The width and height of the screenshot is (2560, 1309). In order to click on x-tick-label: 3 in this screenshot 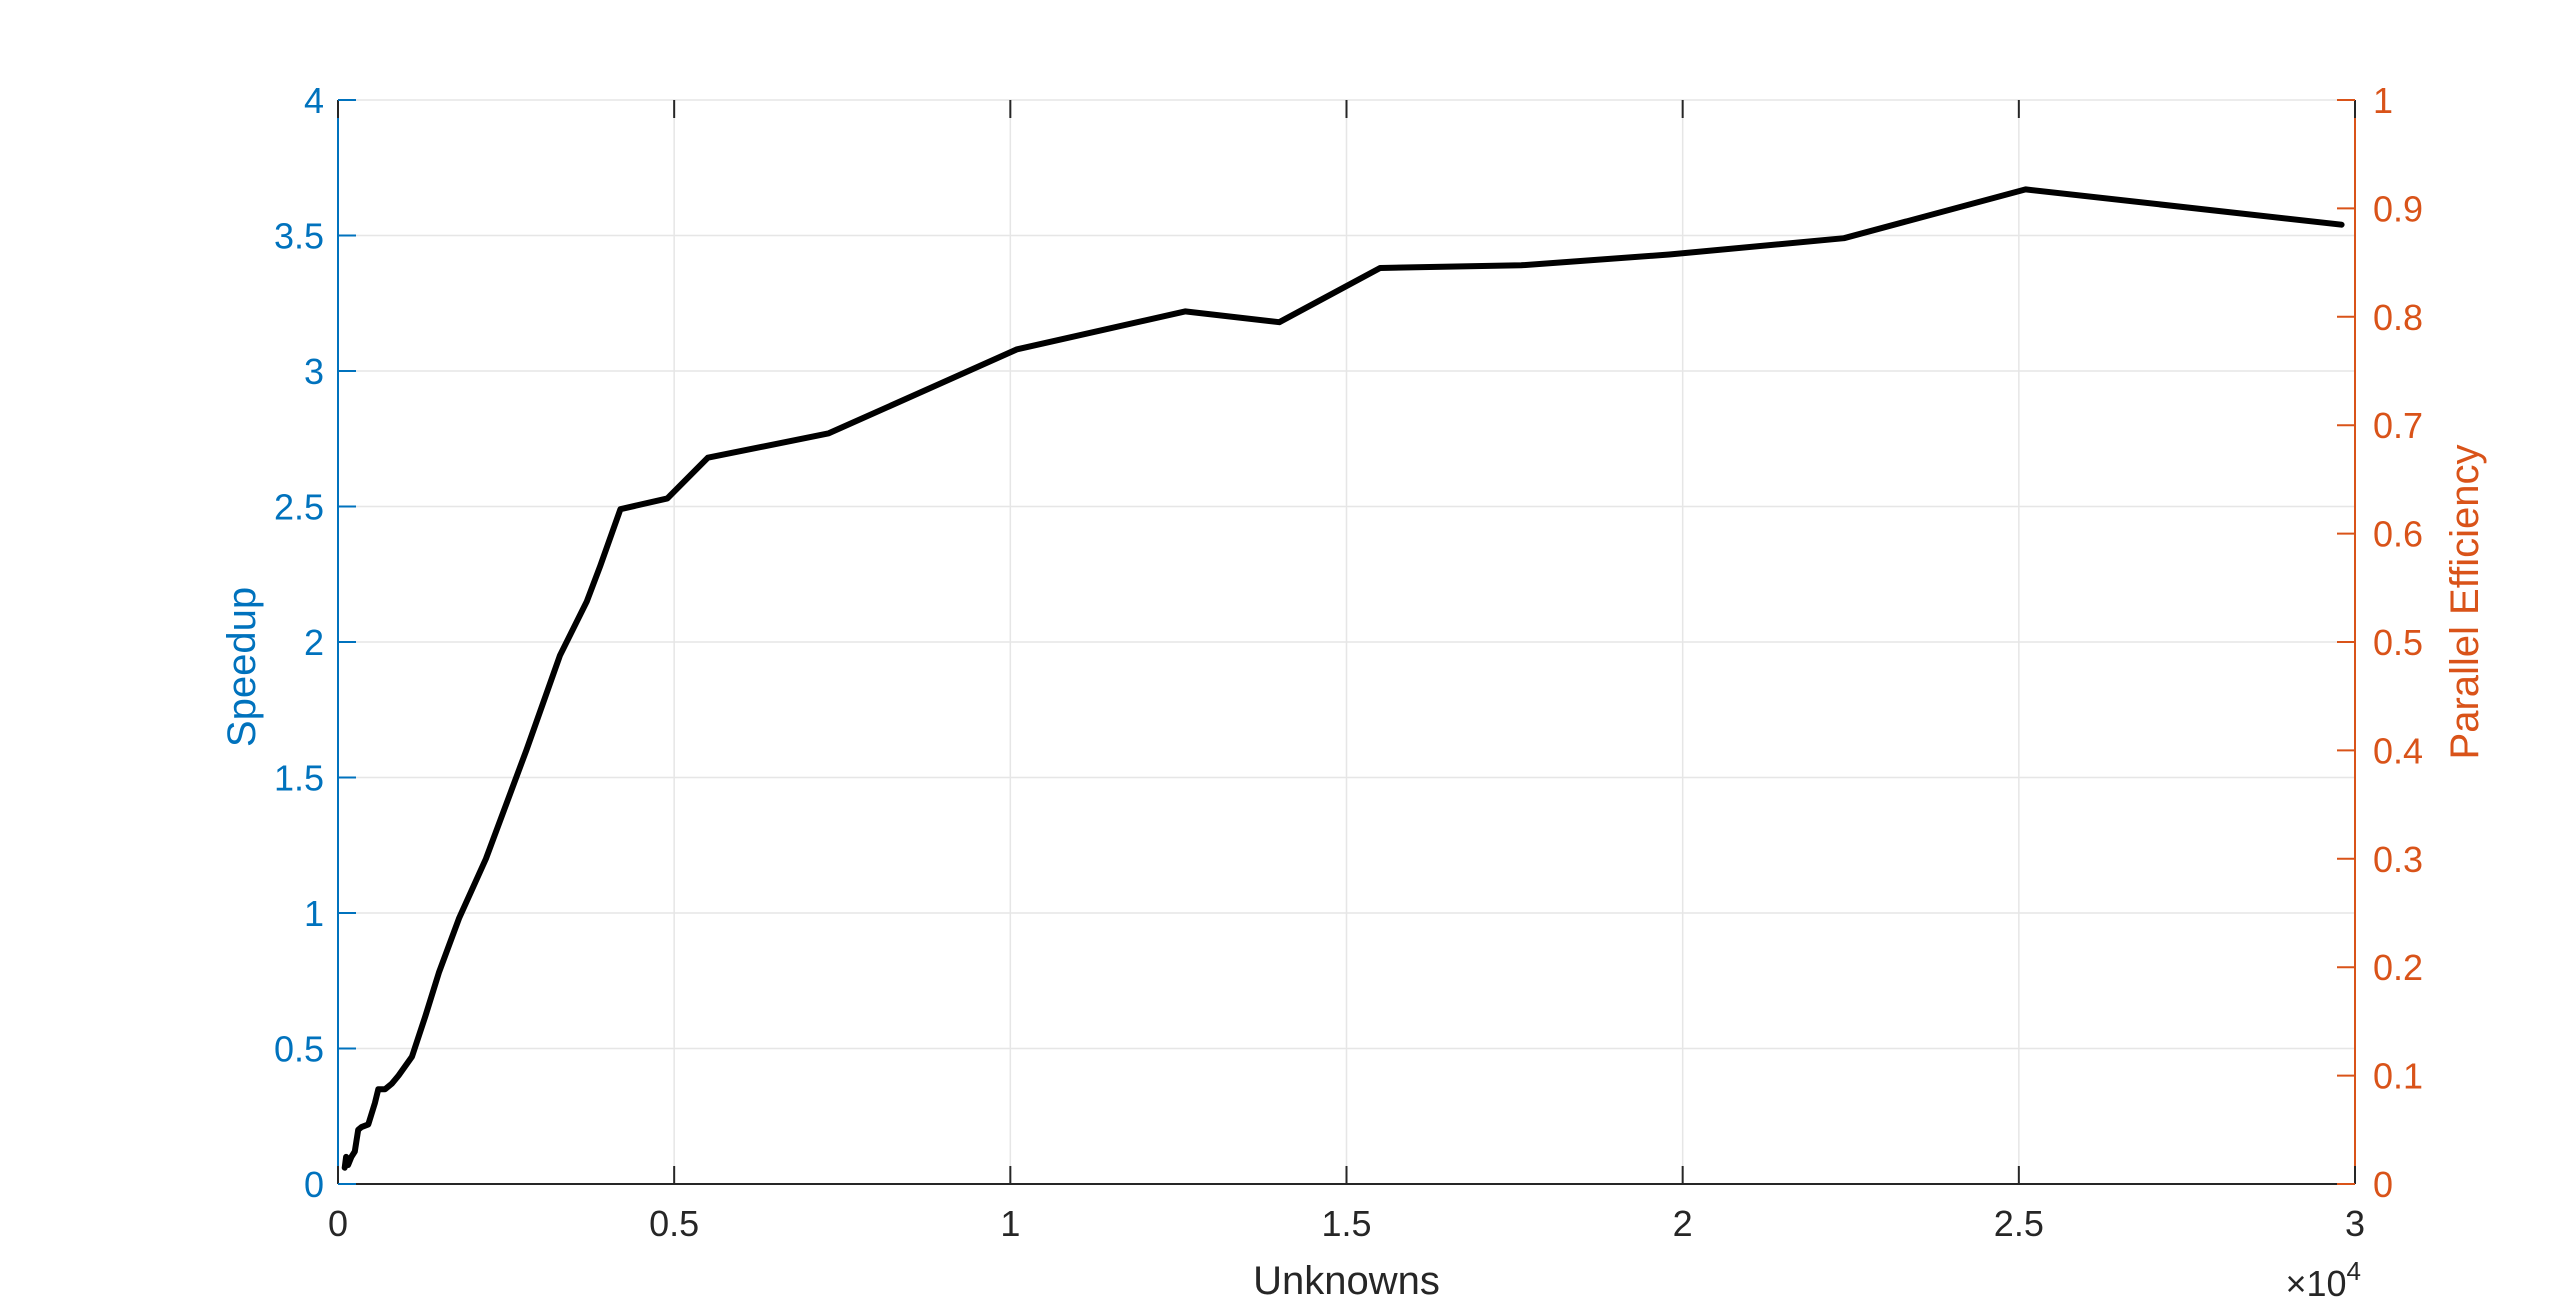, I will do `click(2355, 1223)`.